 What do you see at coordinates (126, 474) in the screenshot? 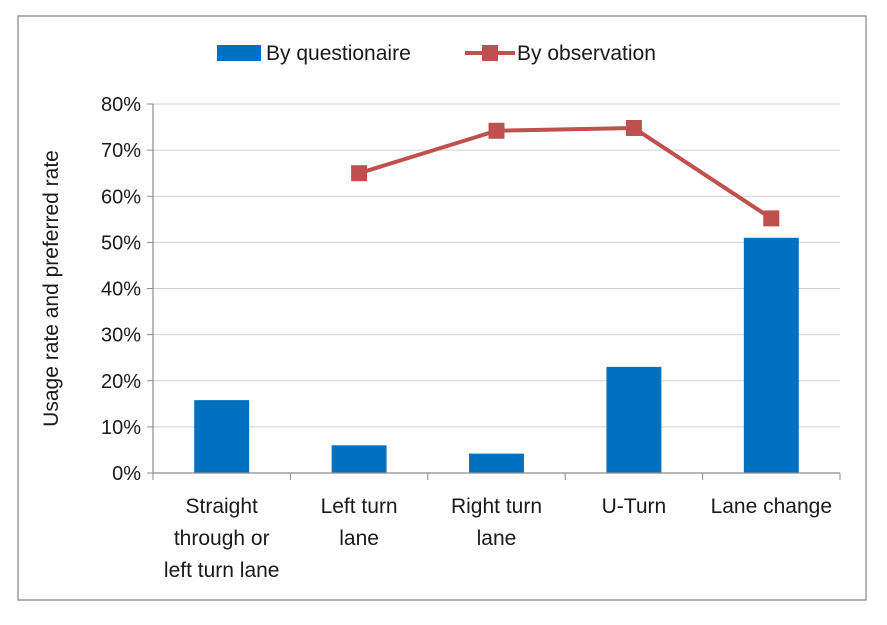
I see `y-tick-label: 0%` at bounding box center [126, 474].